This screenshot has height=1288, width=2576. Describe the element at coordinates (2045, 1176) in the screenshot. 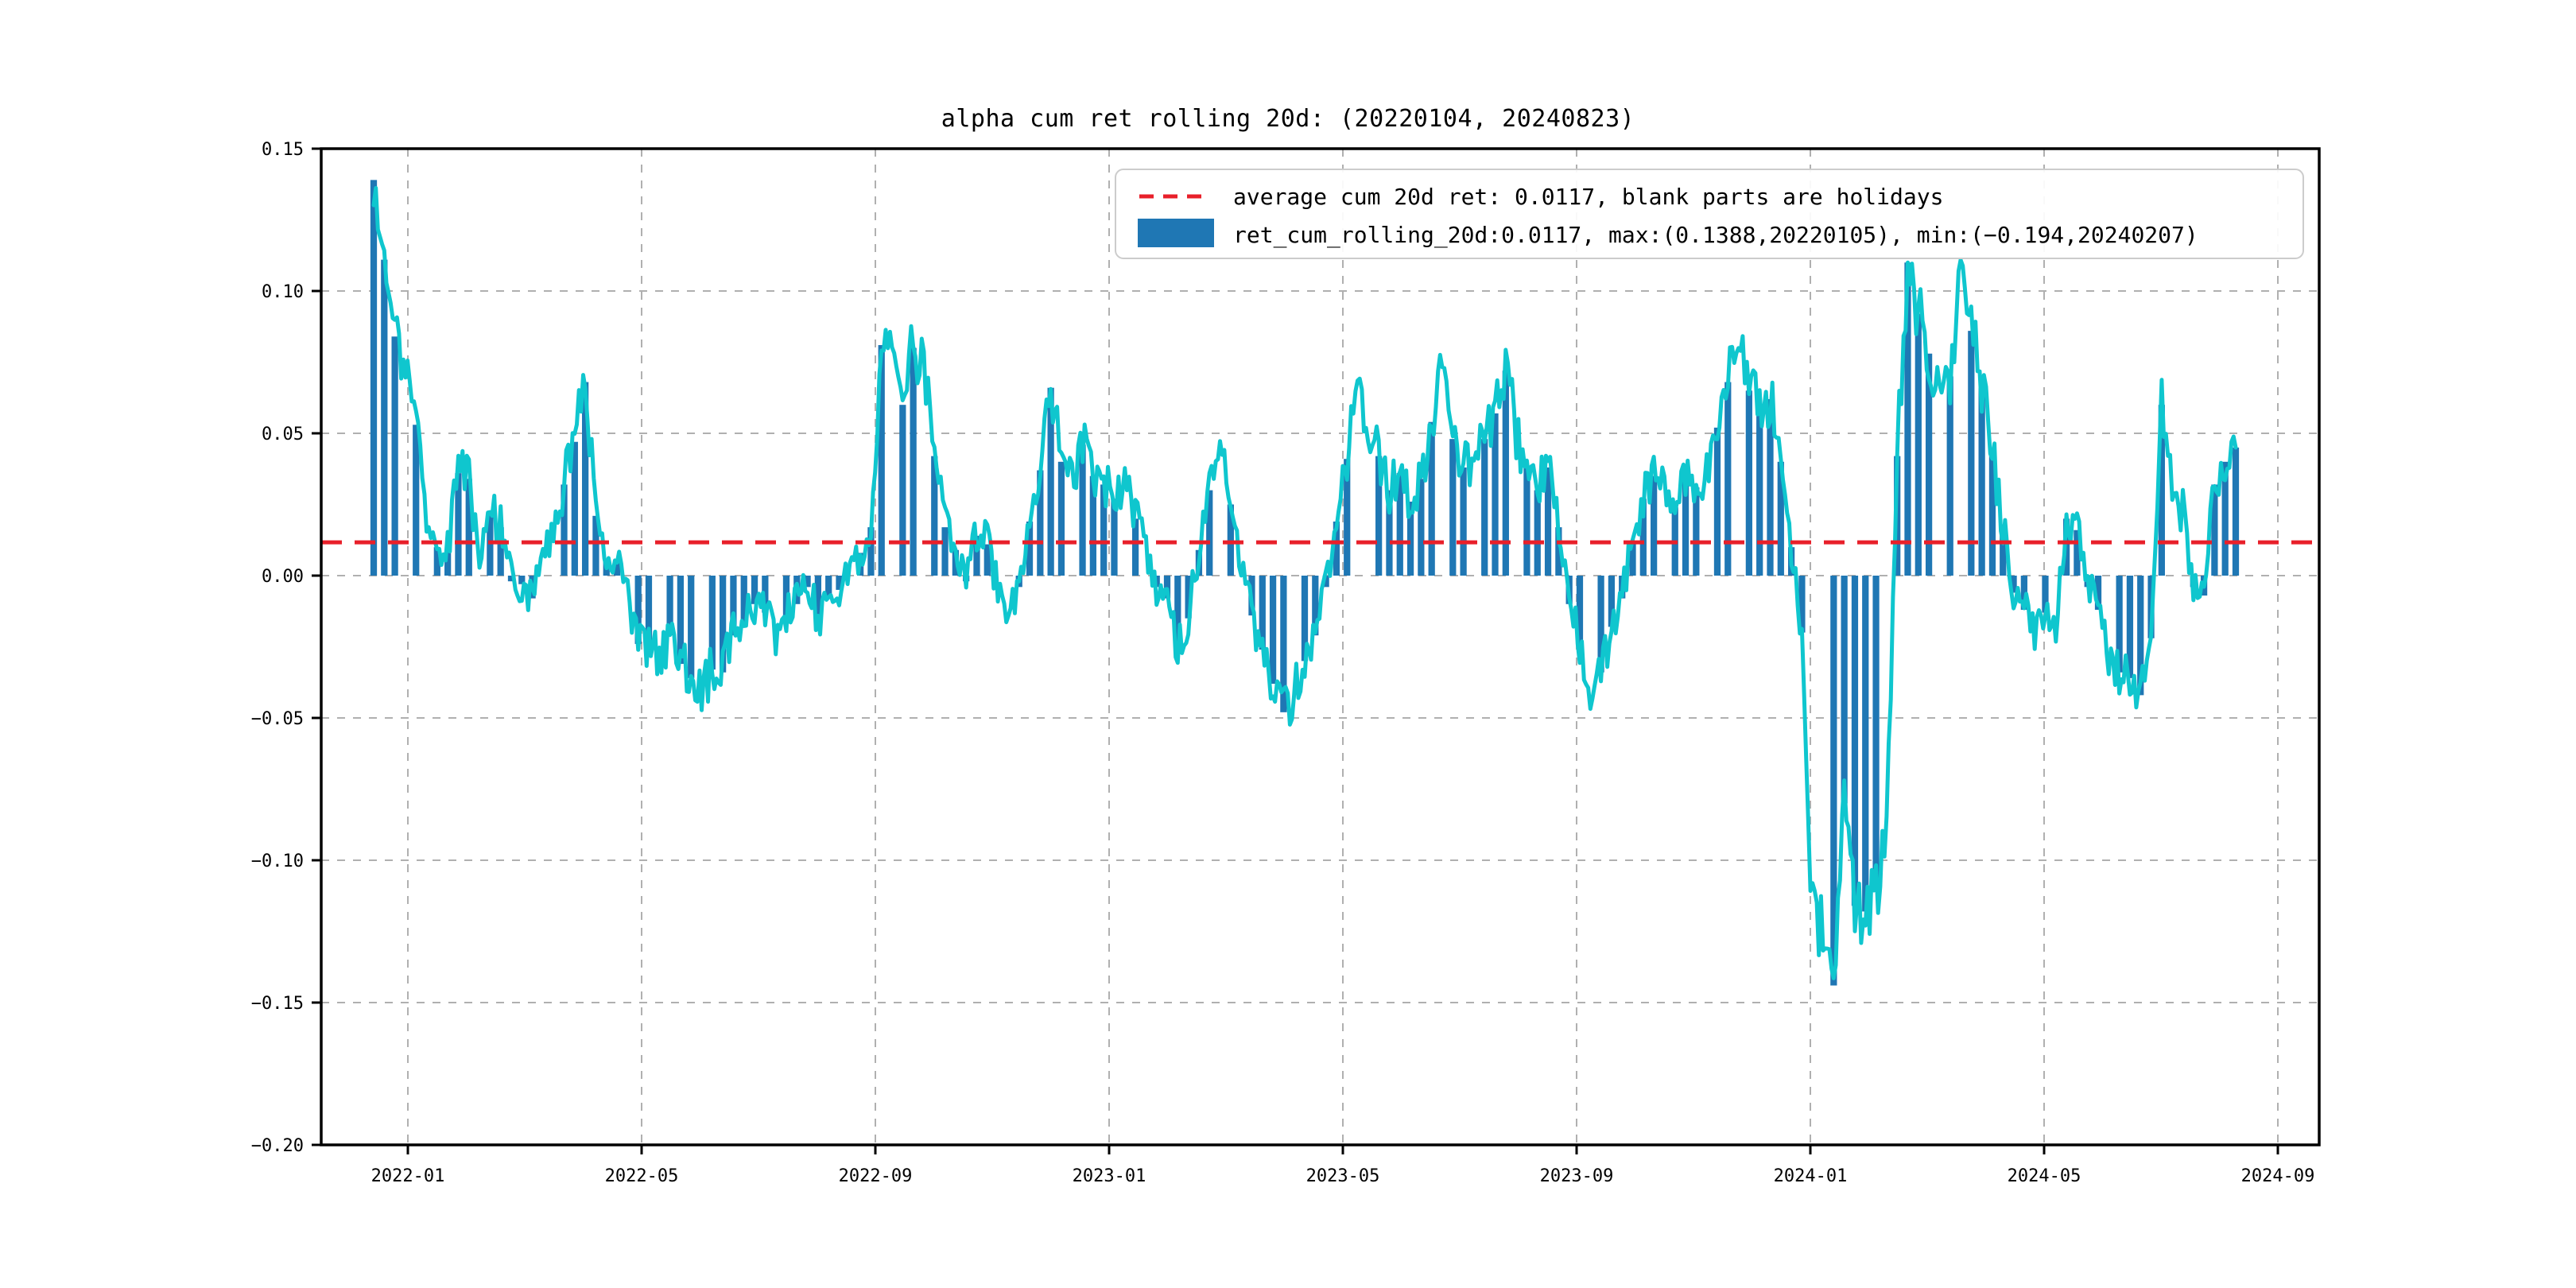

I see `x-tick-label: 2024-05` at that location.